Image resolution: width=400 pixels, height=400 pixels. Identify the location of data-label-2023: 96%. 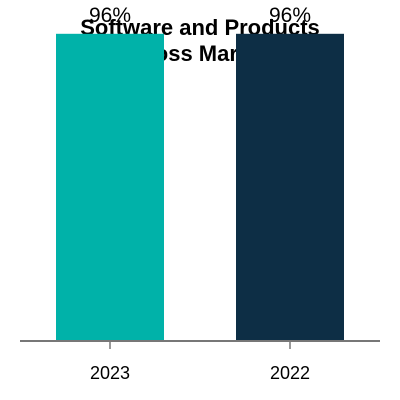
(110, 15).